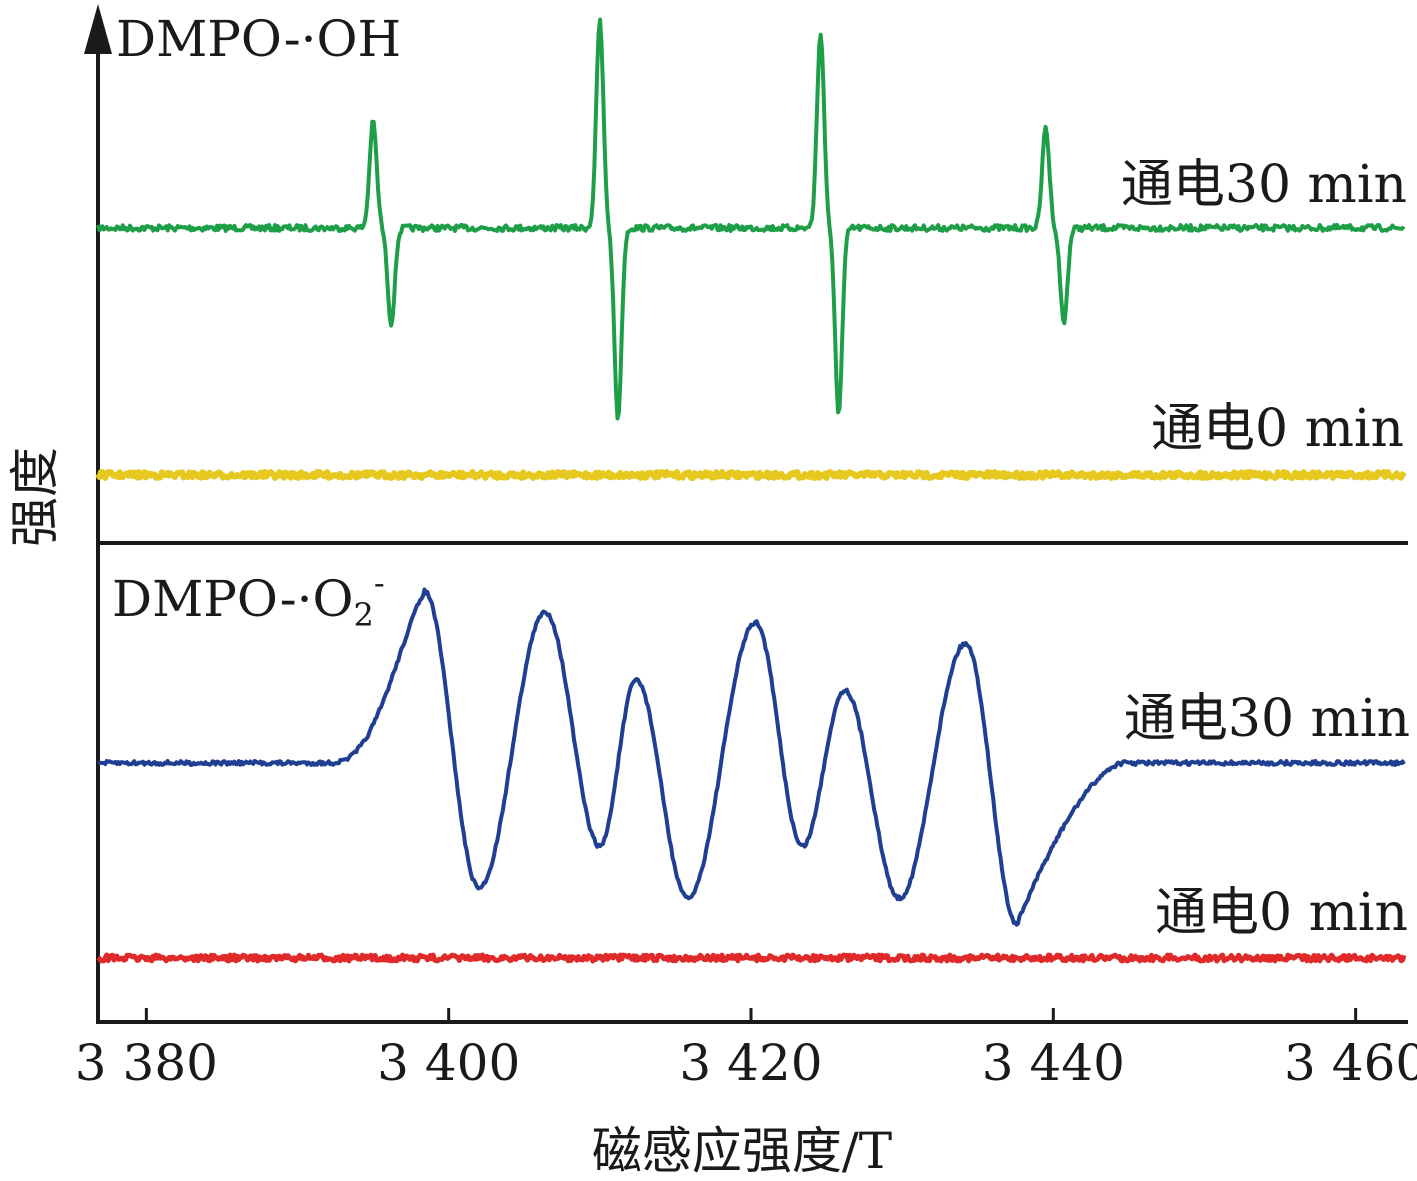 Image resolution: width=1417 pixels, height=1181 pixels. Describe the element at coordinates (1281, 913) in the screenshot. I see `label-o2-0min: 通电0 min` at that location.